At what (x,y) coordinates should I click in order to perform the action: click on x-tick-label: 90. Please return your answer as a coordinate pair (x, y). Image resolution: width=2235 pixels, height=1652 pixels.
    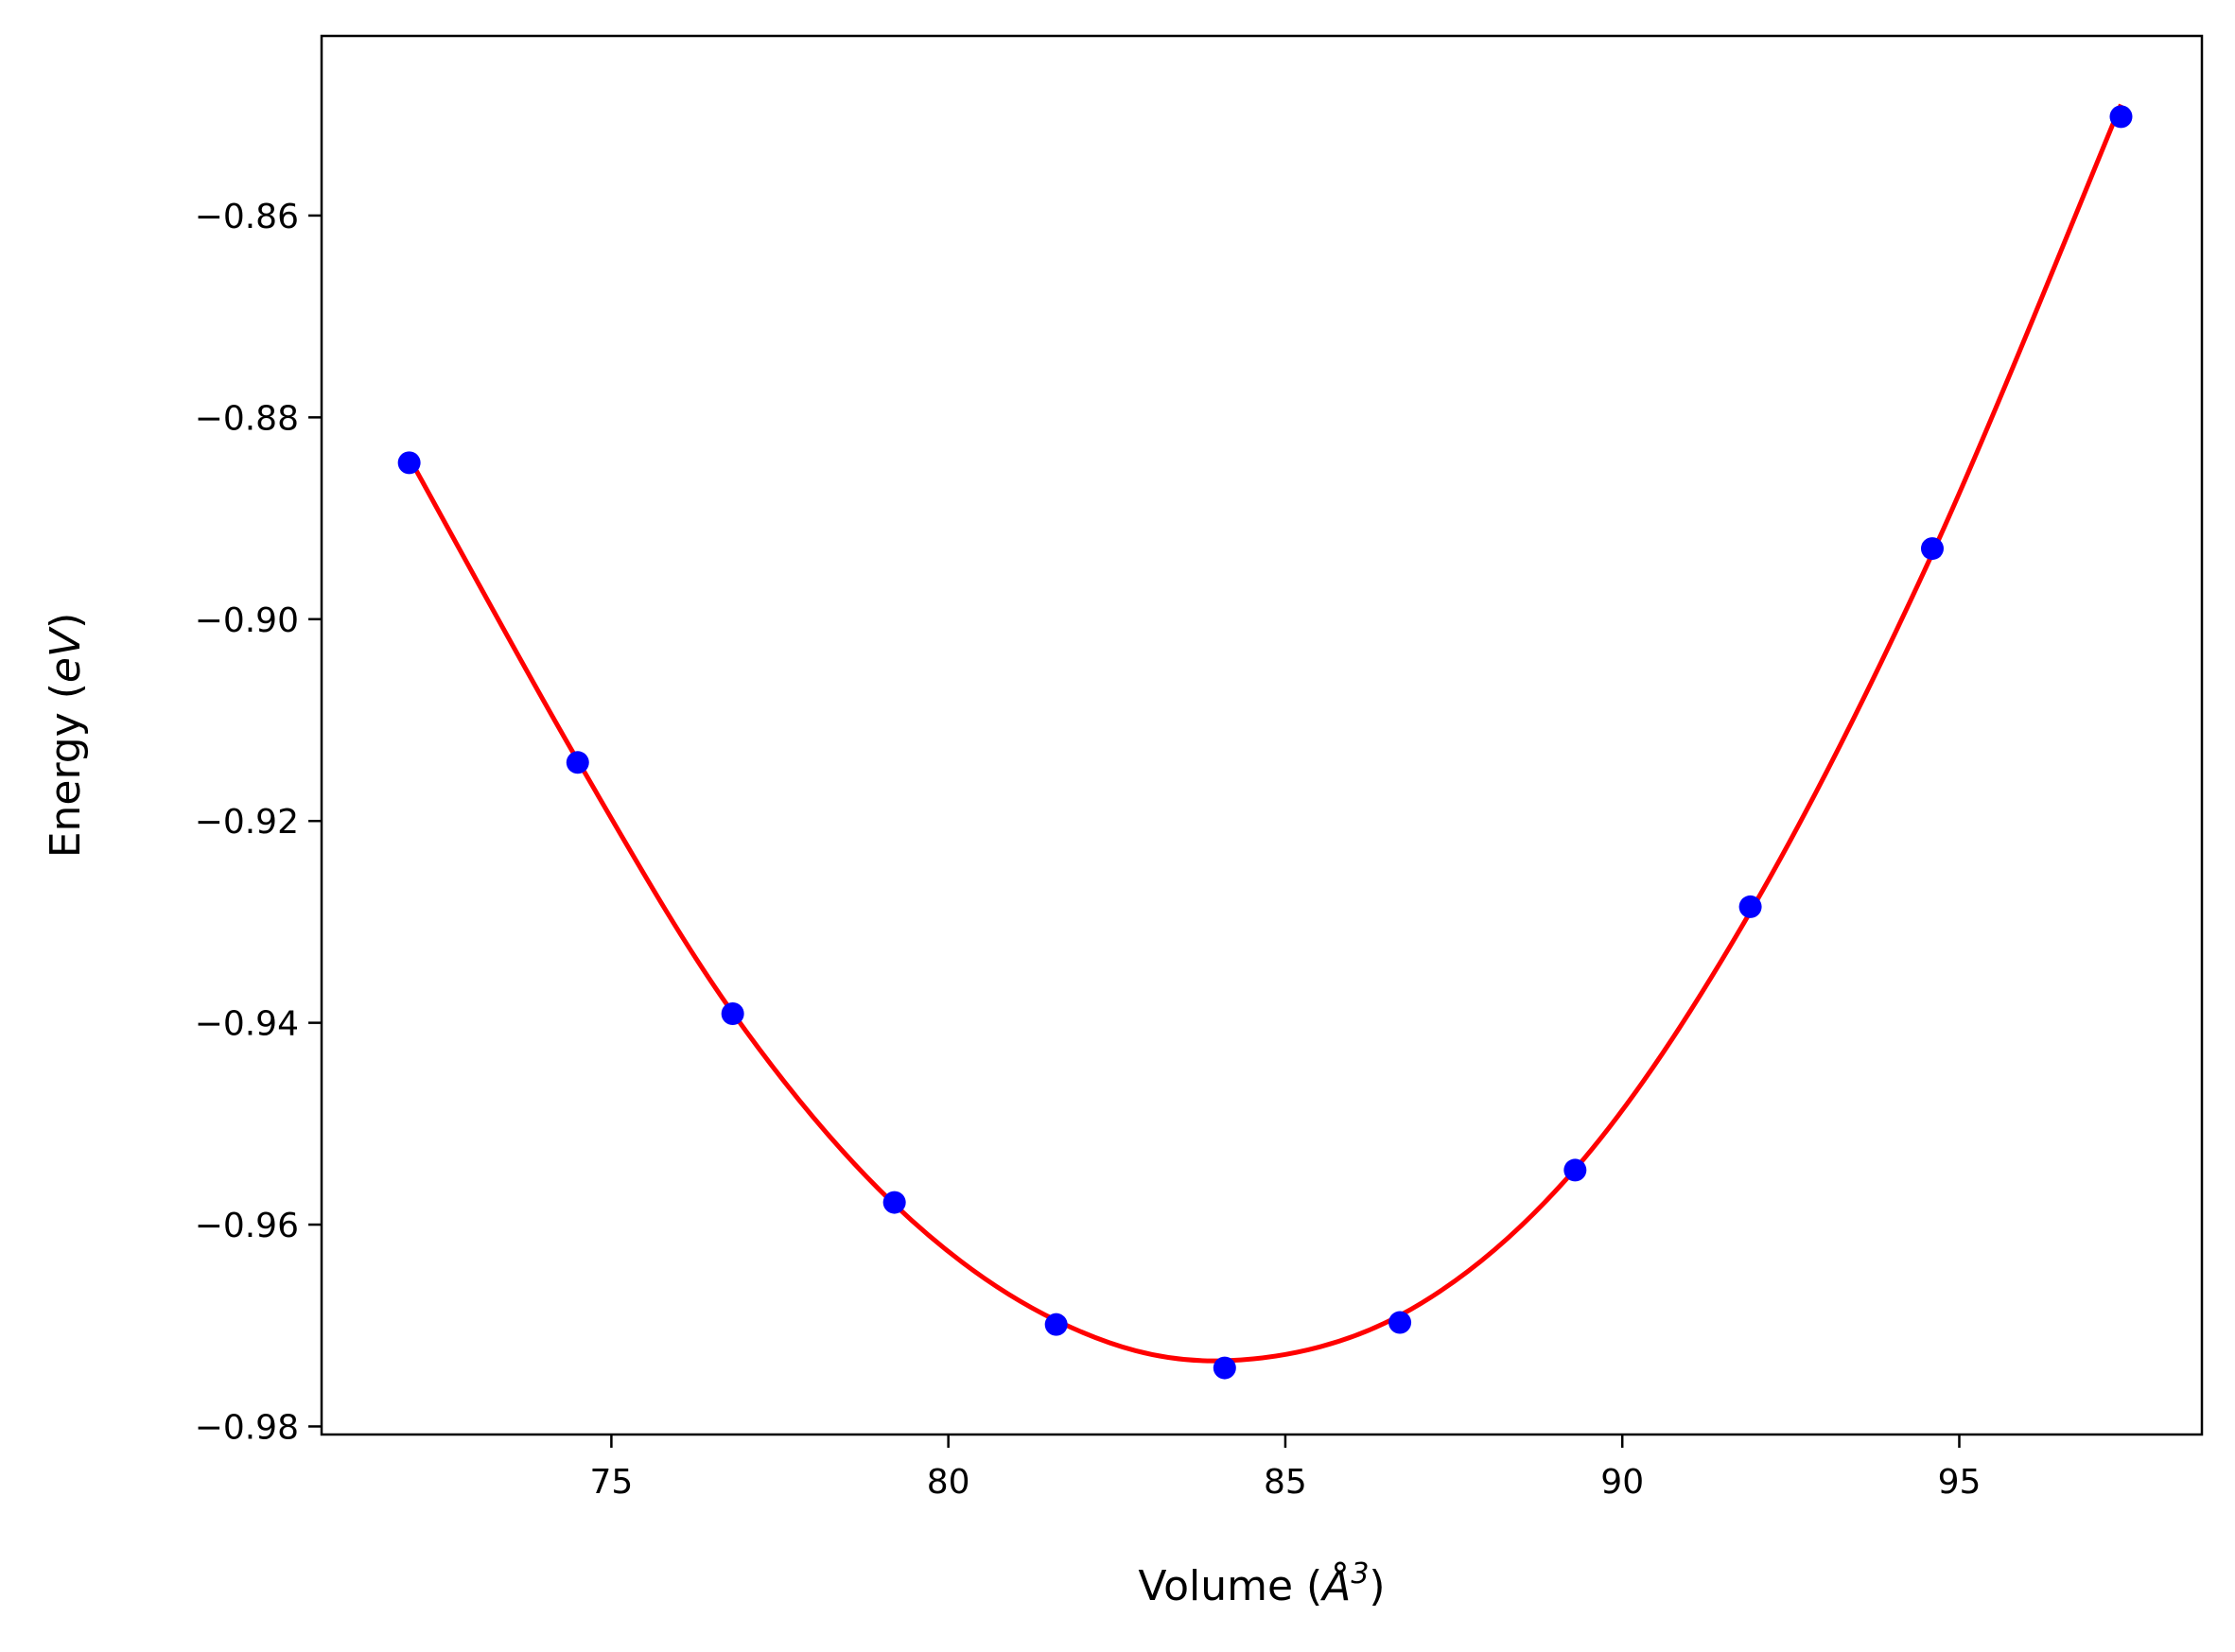
    Looking at the image, I should click on (1622, 1483).